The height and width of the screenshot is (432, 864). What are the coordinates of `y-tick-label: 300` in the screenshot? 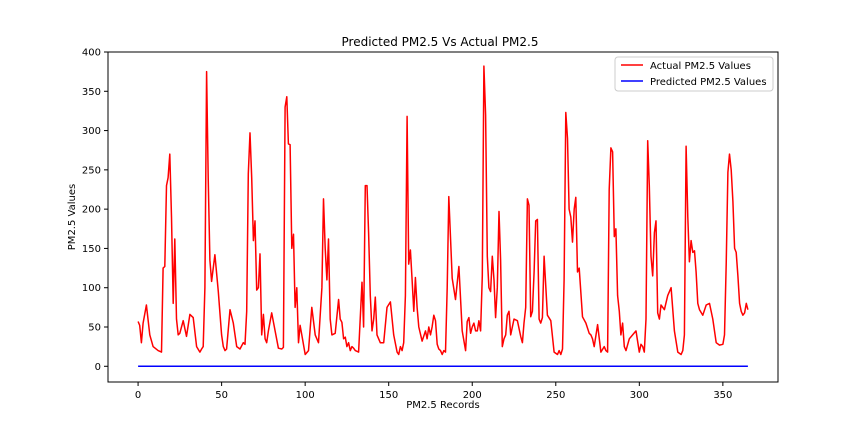 It's located at (91, 131).